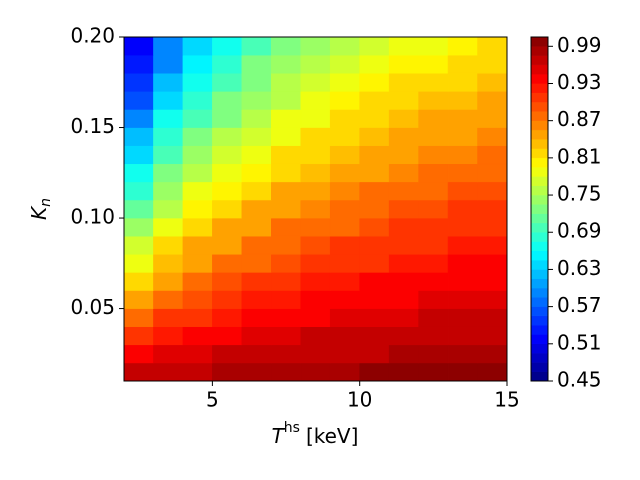 This screenshot has width=640, height=480. I want to click on colorbar-tick-label: 0.45, so click(579, 380).